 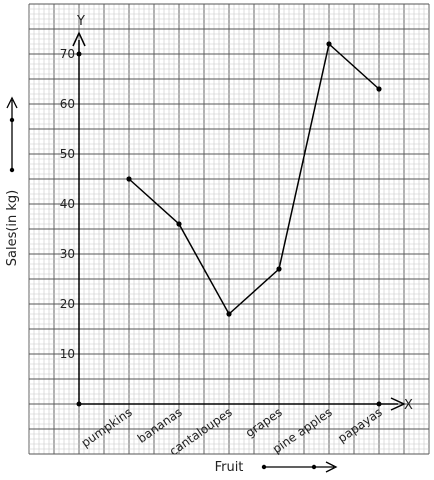 I want to click on x-category-label: papayas, so click(x=360, y=425).